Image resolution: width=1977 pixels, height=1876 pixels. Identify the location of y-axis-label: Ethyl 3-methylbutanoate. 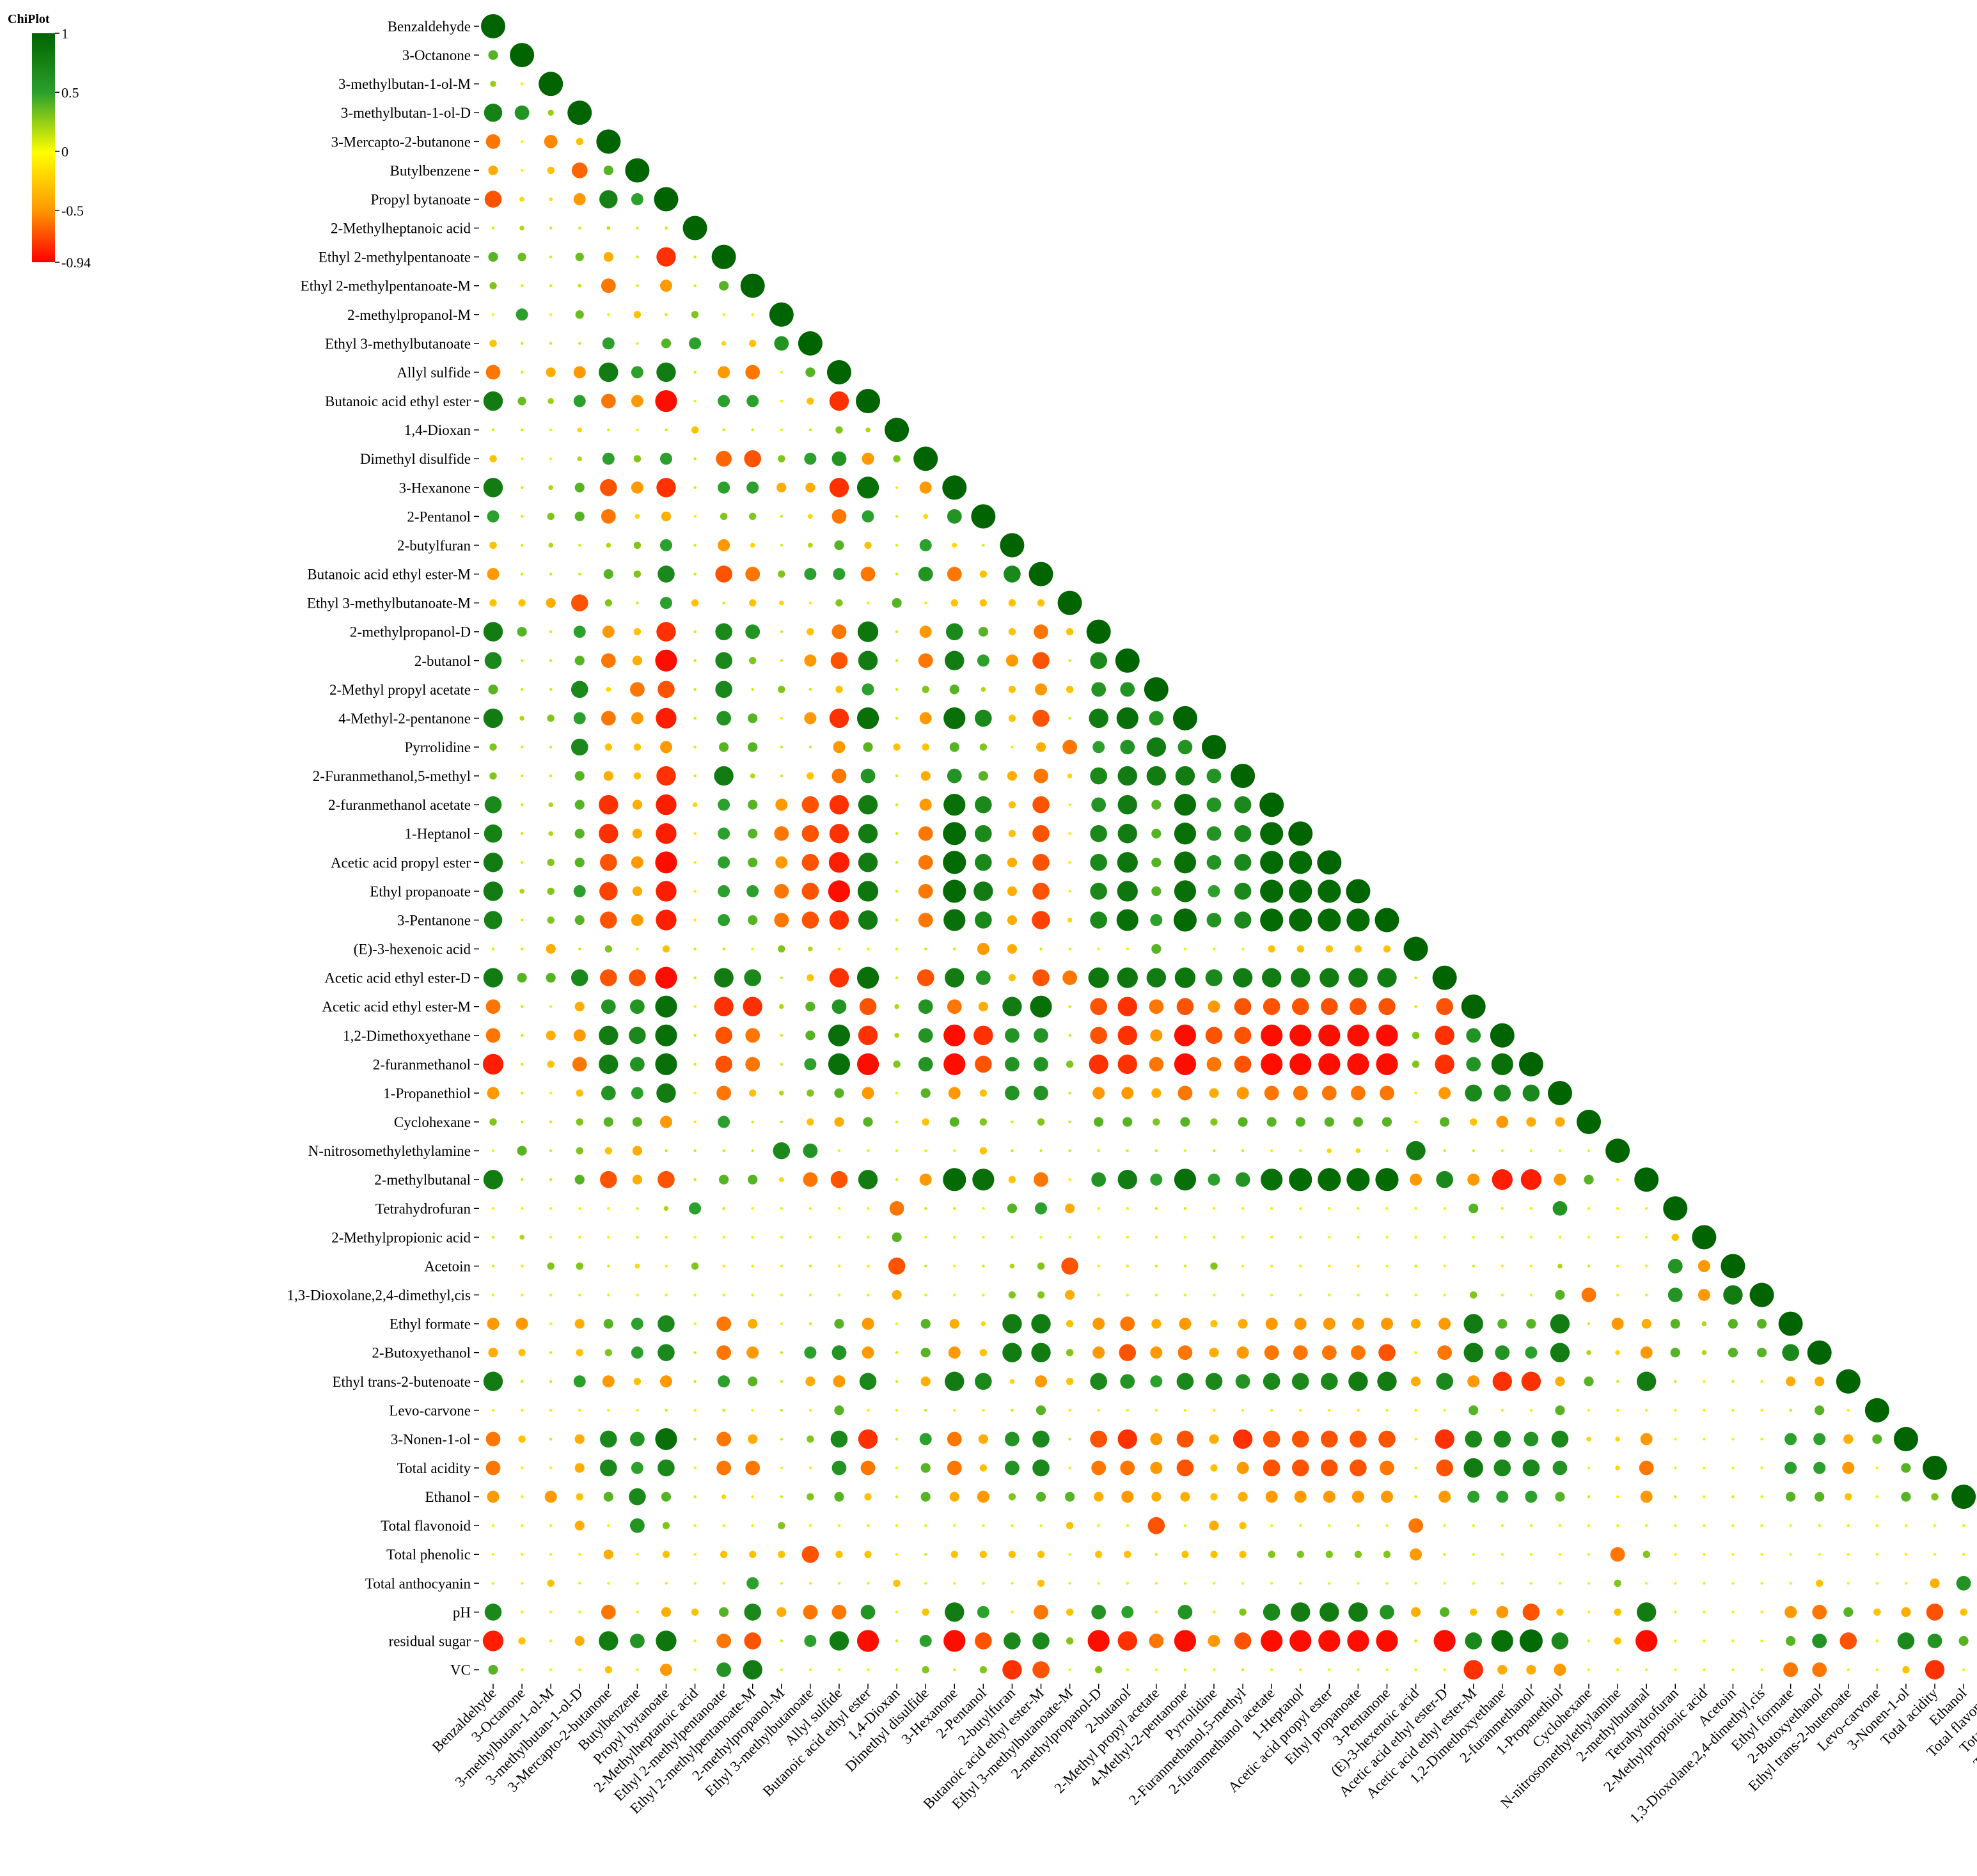
(398, 344).